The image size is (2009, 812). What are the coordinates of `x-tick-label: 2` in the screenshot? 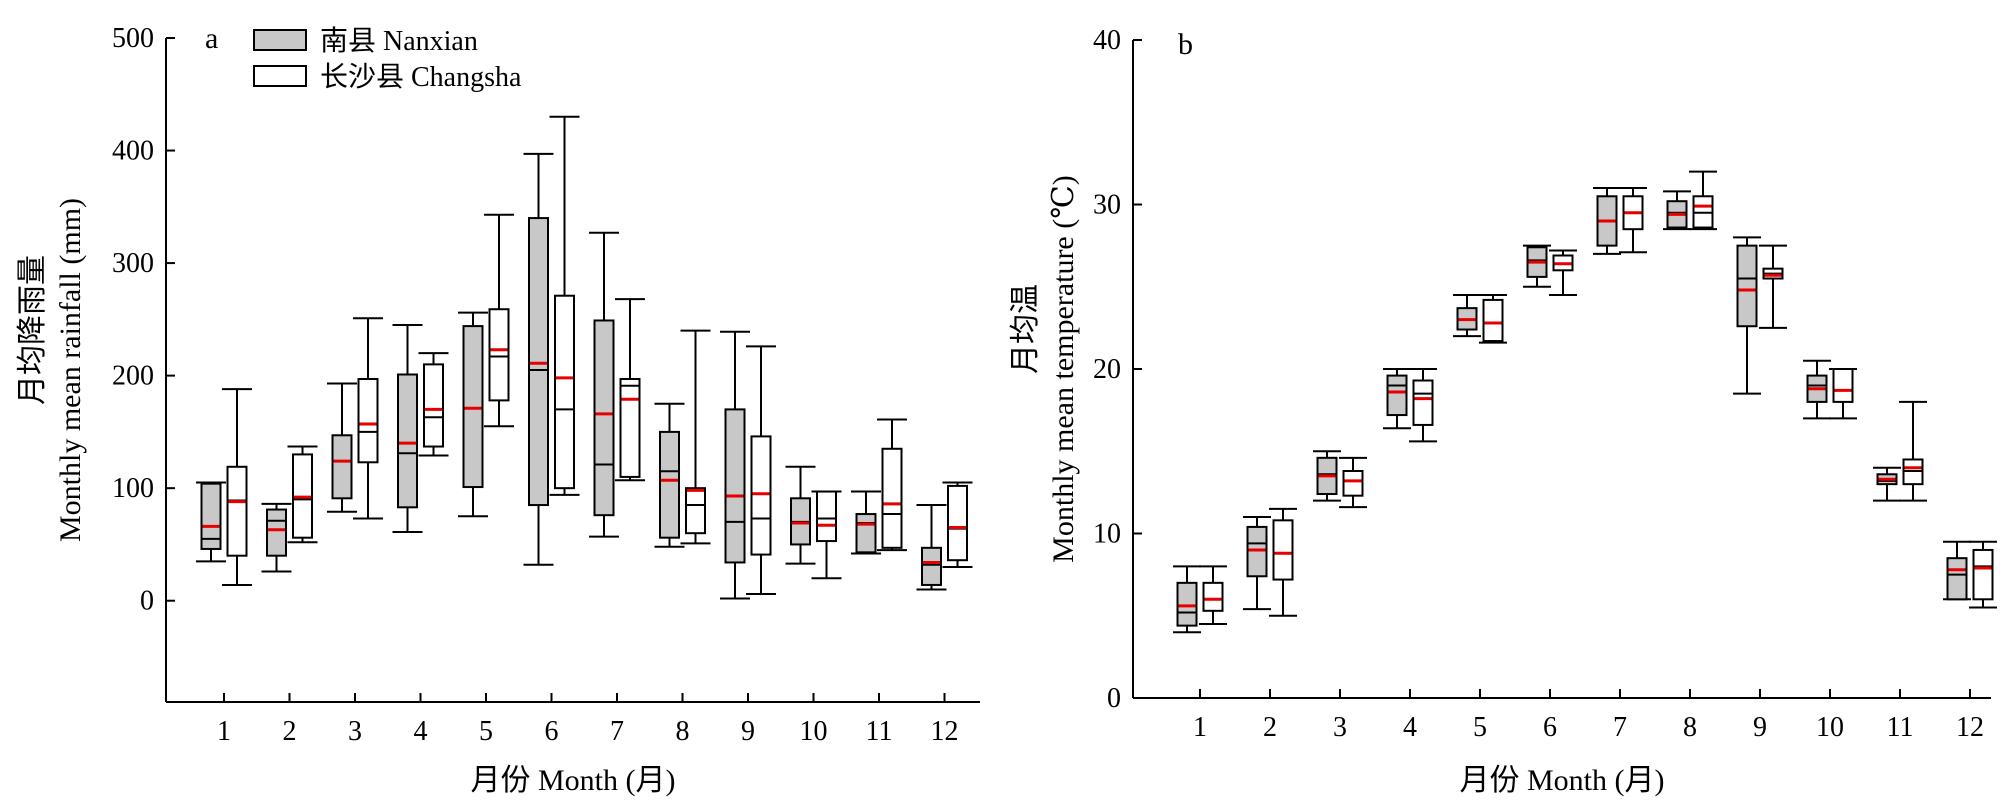 It's located at (290, 731).